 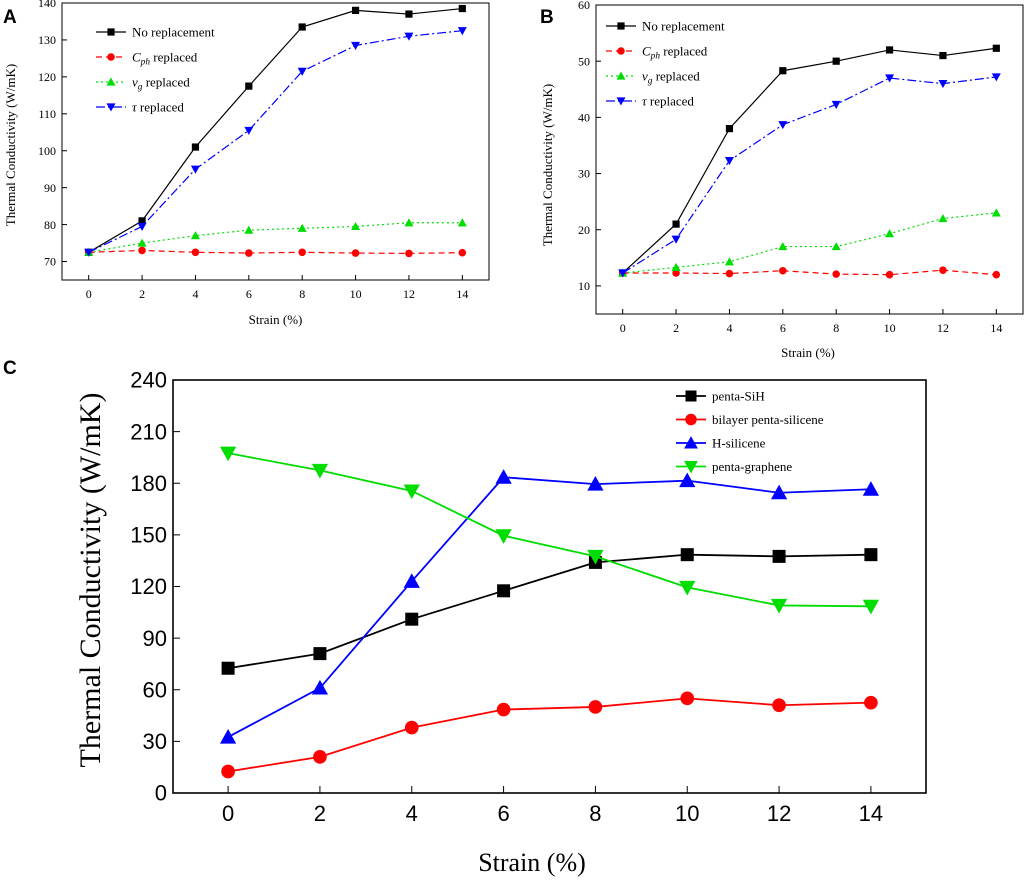 What do you see at coordinates (729, 328) in the screenshot?
I see `x-tick-label: 4` at bounding box center [729, 328].